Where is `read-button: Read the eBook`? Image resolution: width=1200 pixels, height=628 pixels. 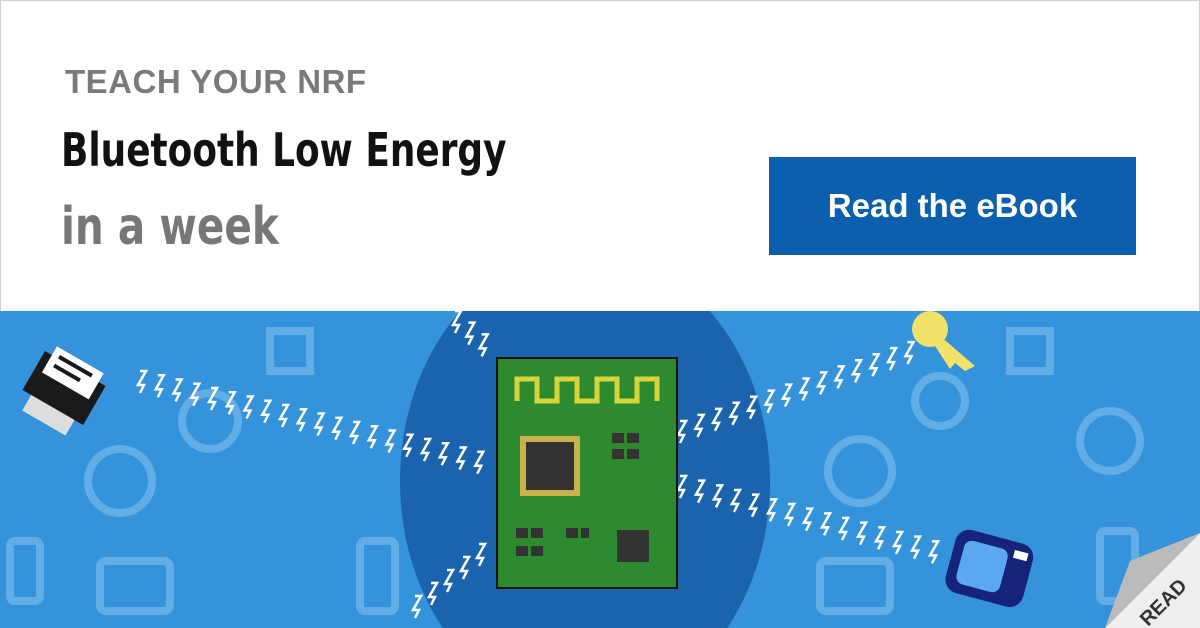 read-button: Read the eBook is located at coordinates (952, 206).